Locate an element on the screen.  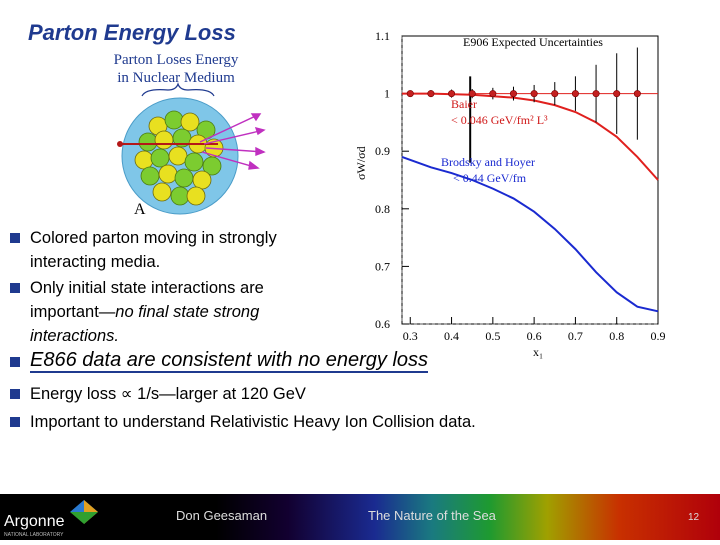
page-number: 12 is located at coordinates (694, 517).